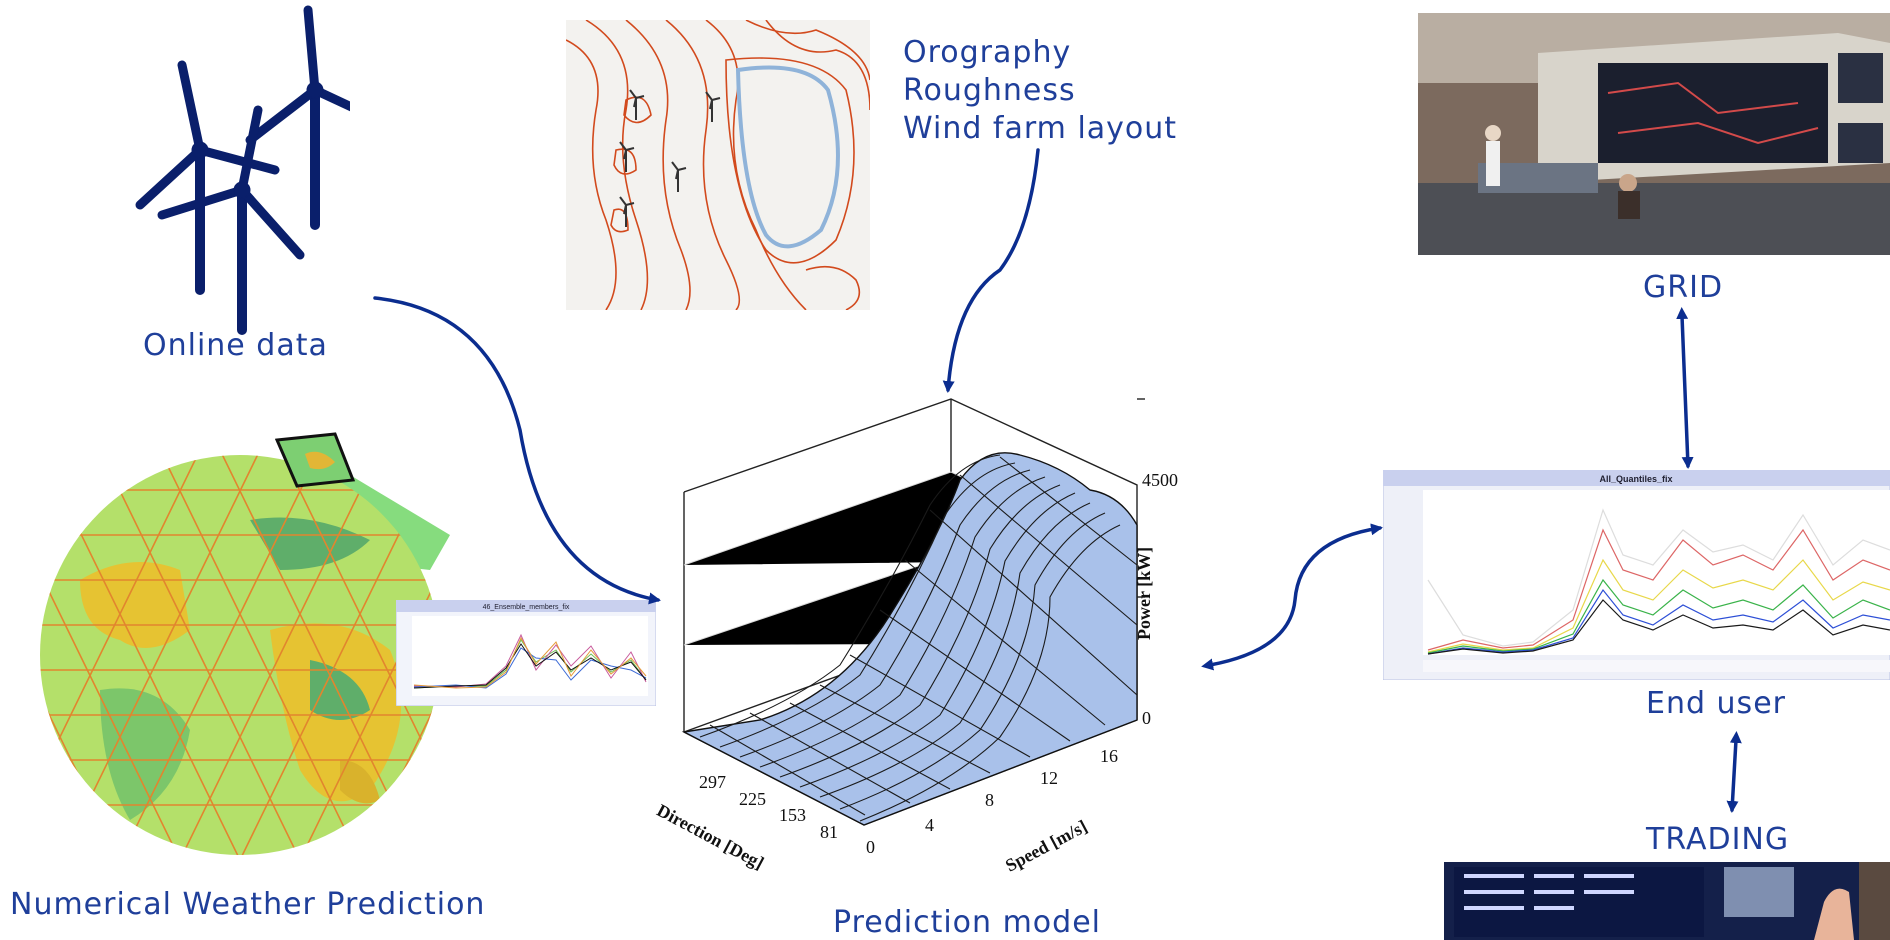 The width and height of the screenshot is (1890, 940). I want to click on speed-tick-0: 0, so click(870, 847).